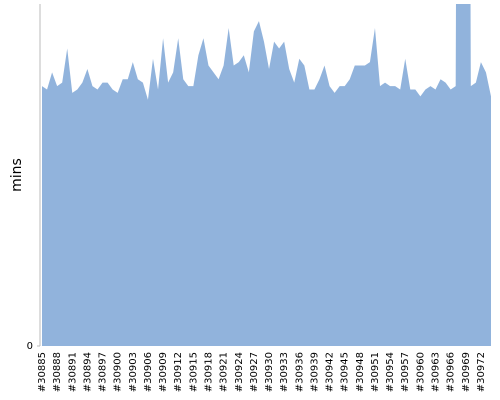 This screenshot has height=400, width=500. Describe the element at coordinates (436, 372) in the screenshot. I see `x-tick-label: #30963` at that location.